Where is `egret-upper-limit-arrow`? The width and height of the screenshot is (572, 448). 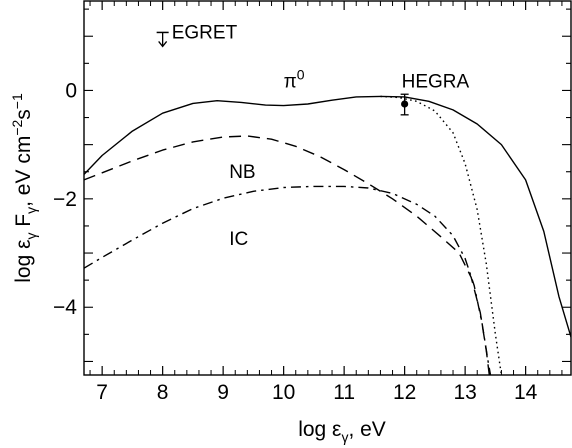 egret-upper-limit-arrow is located at coordinates (163, 44).